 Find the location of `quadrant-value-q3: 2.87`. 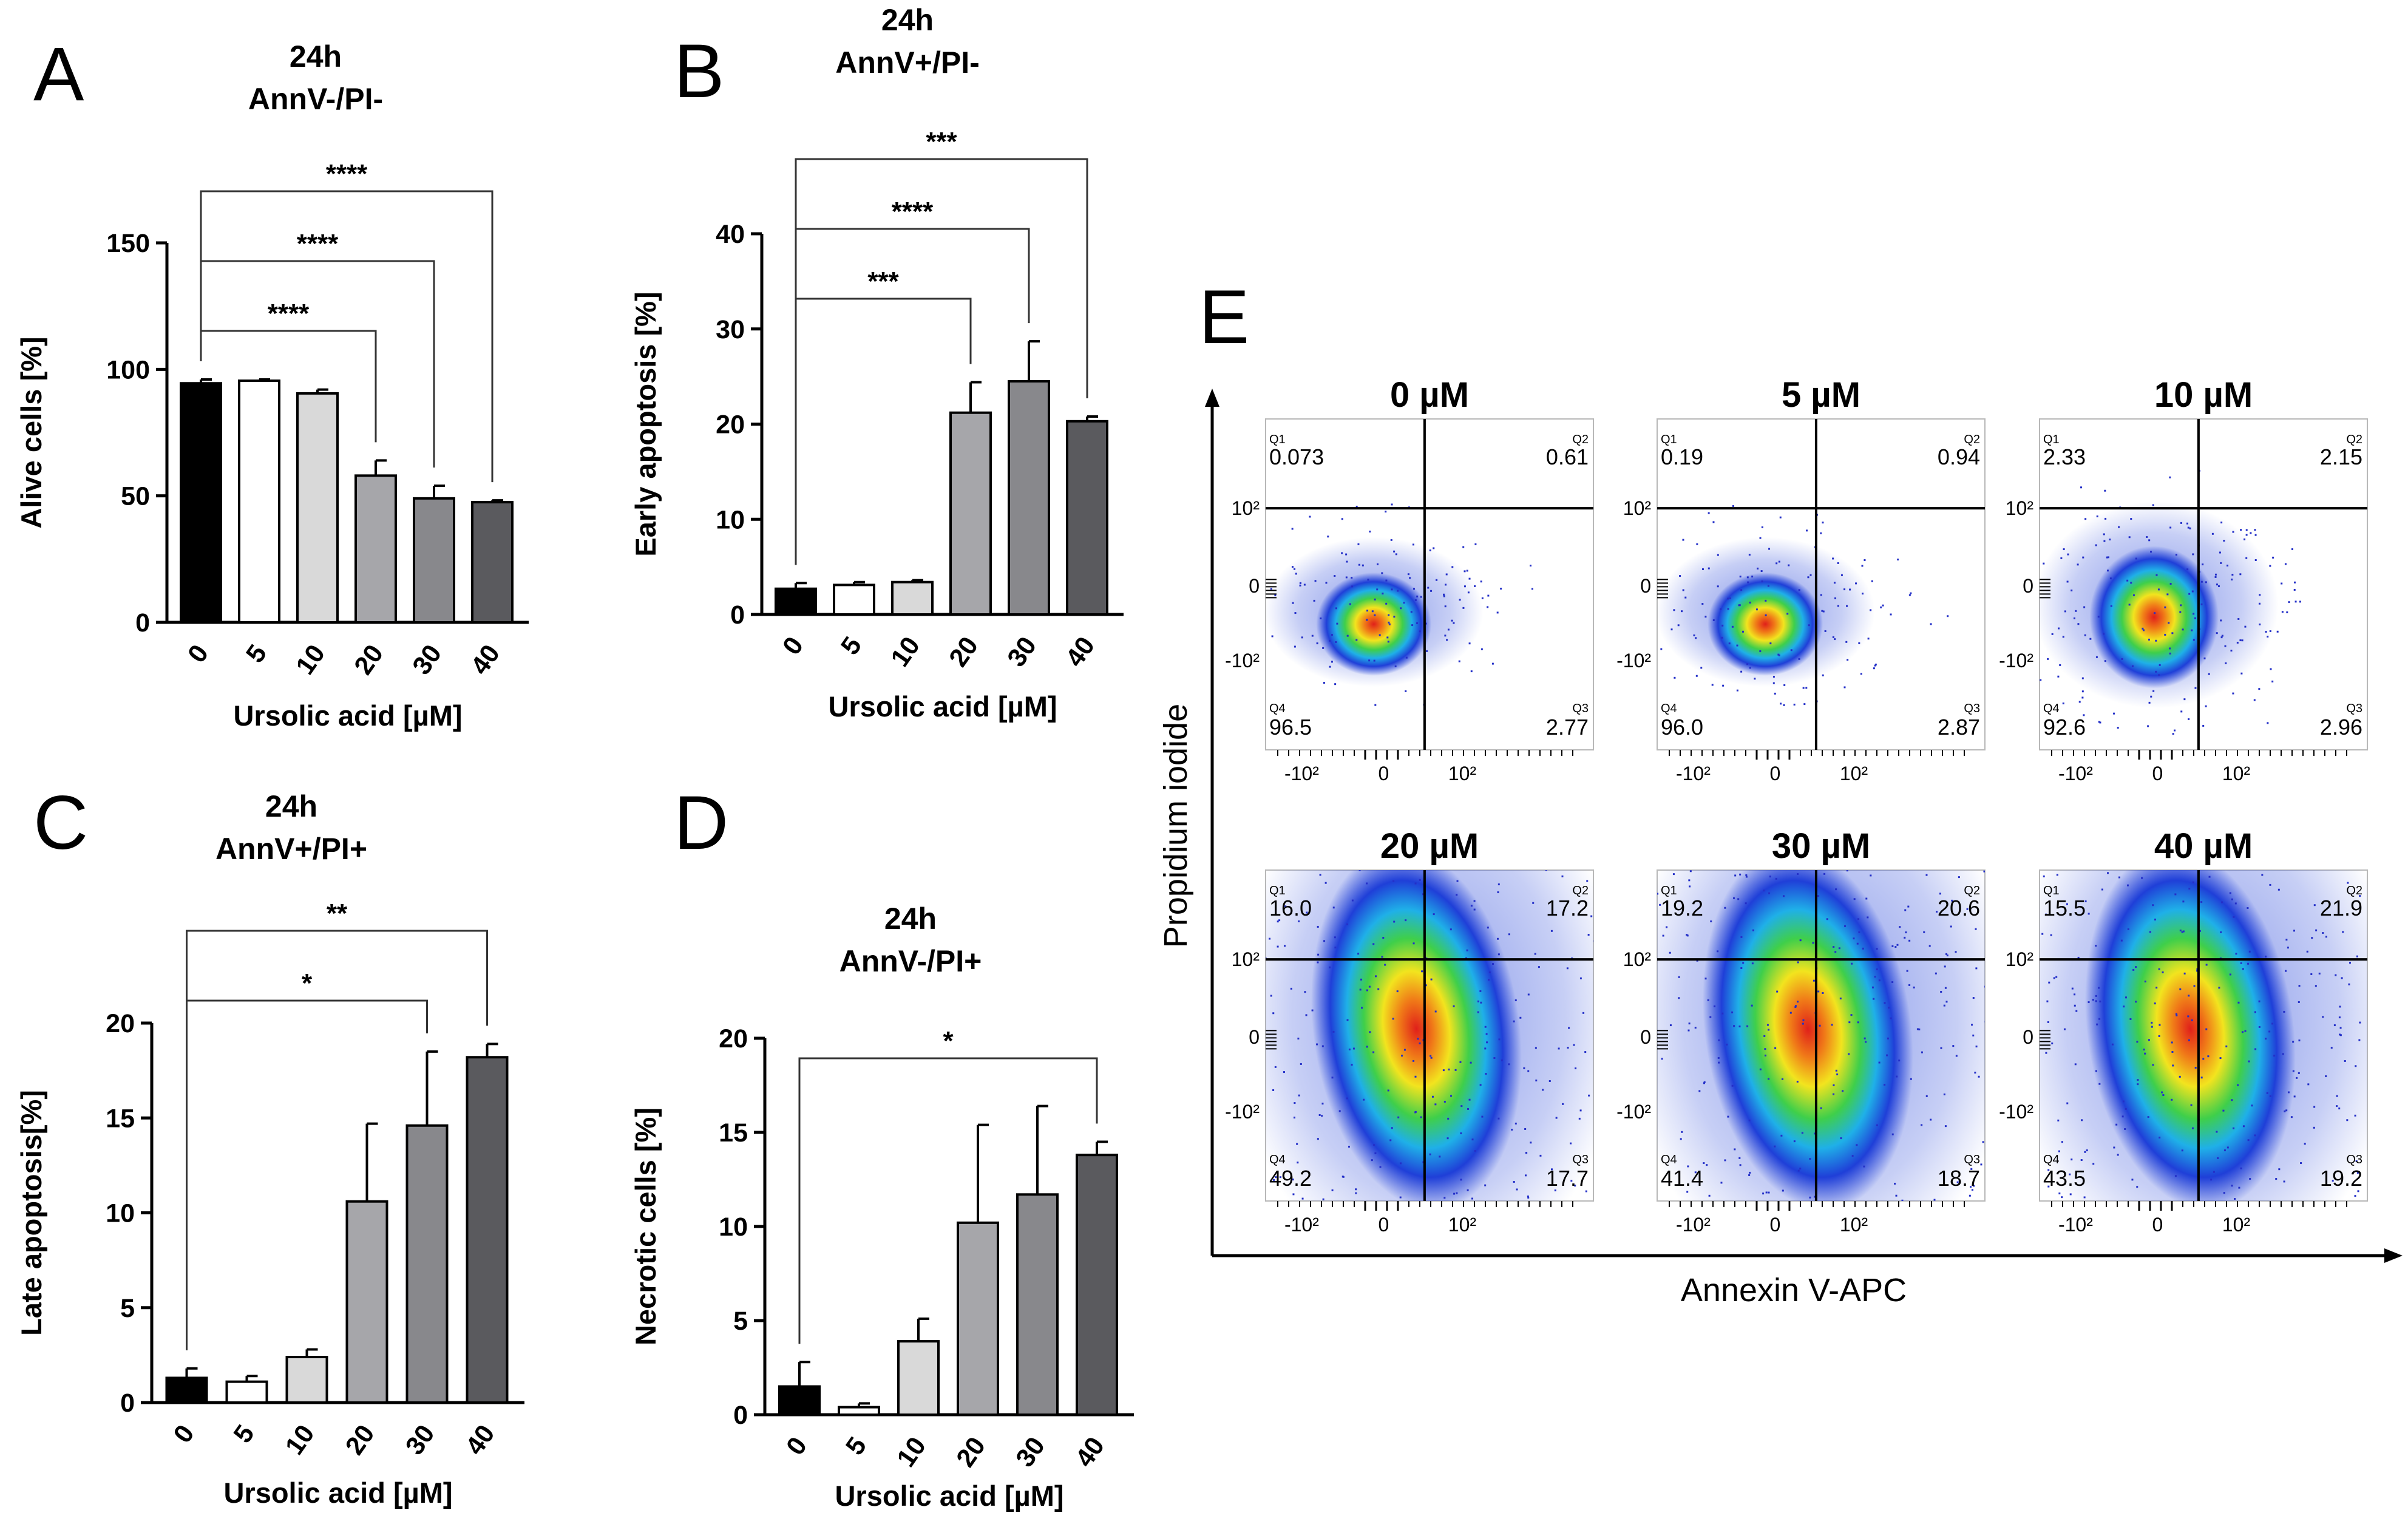

quadrant-value-q3: 2.87 is located at coordinates (1959, 727).